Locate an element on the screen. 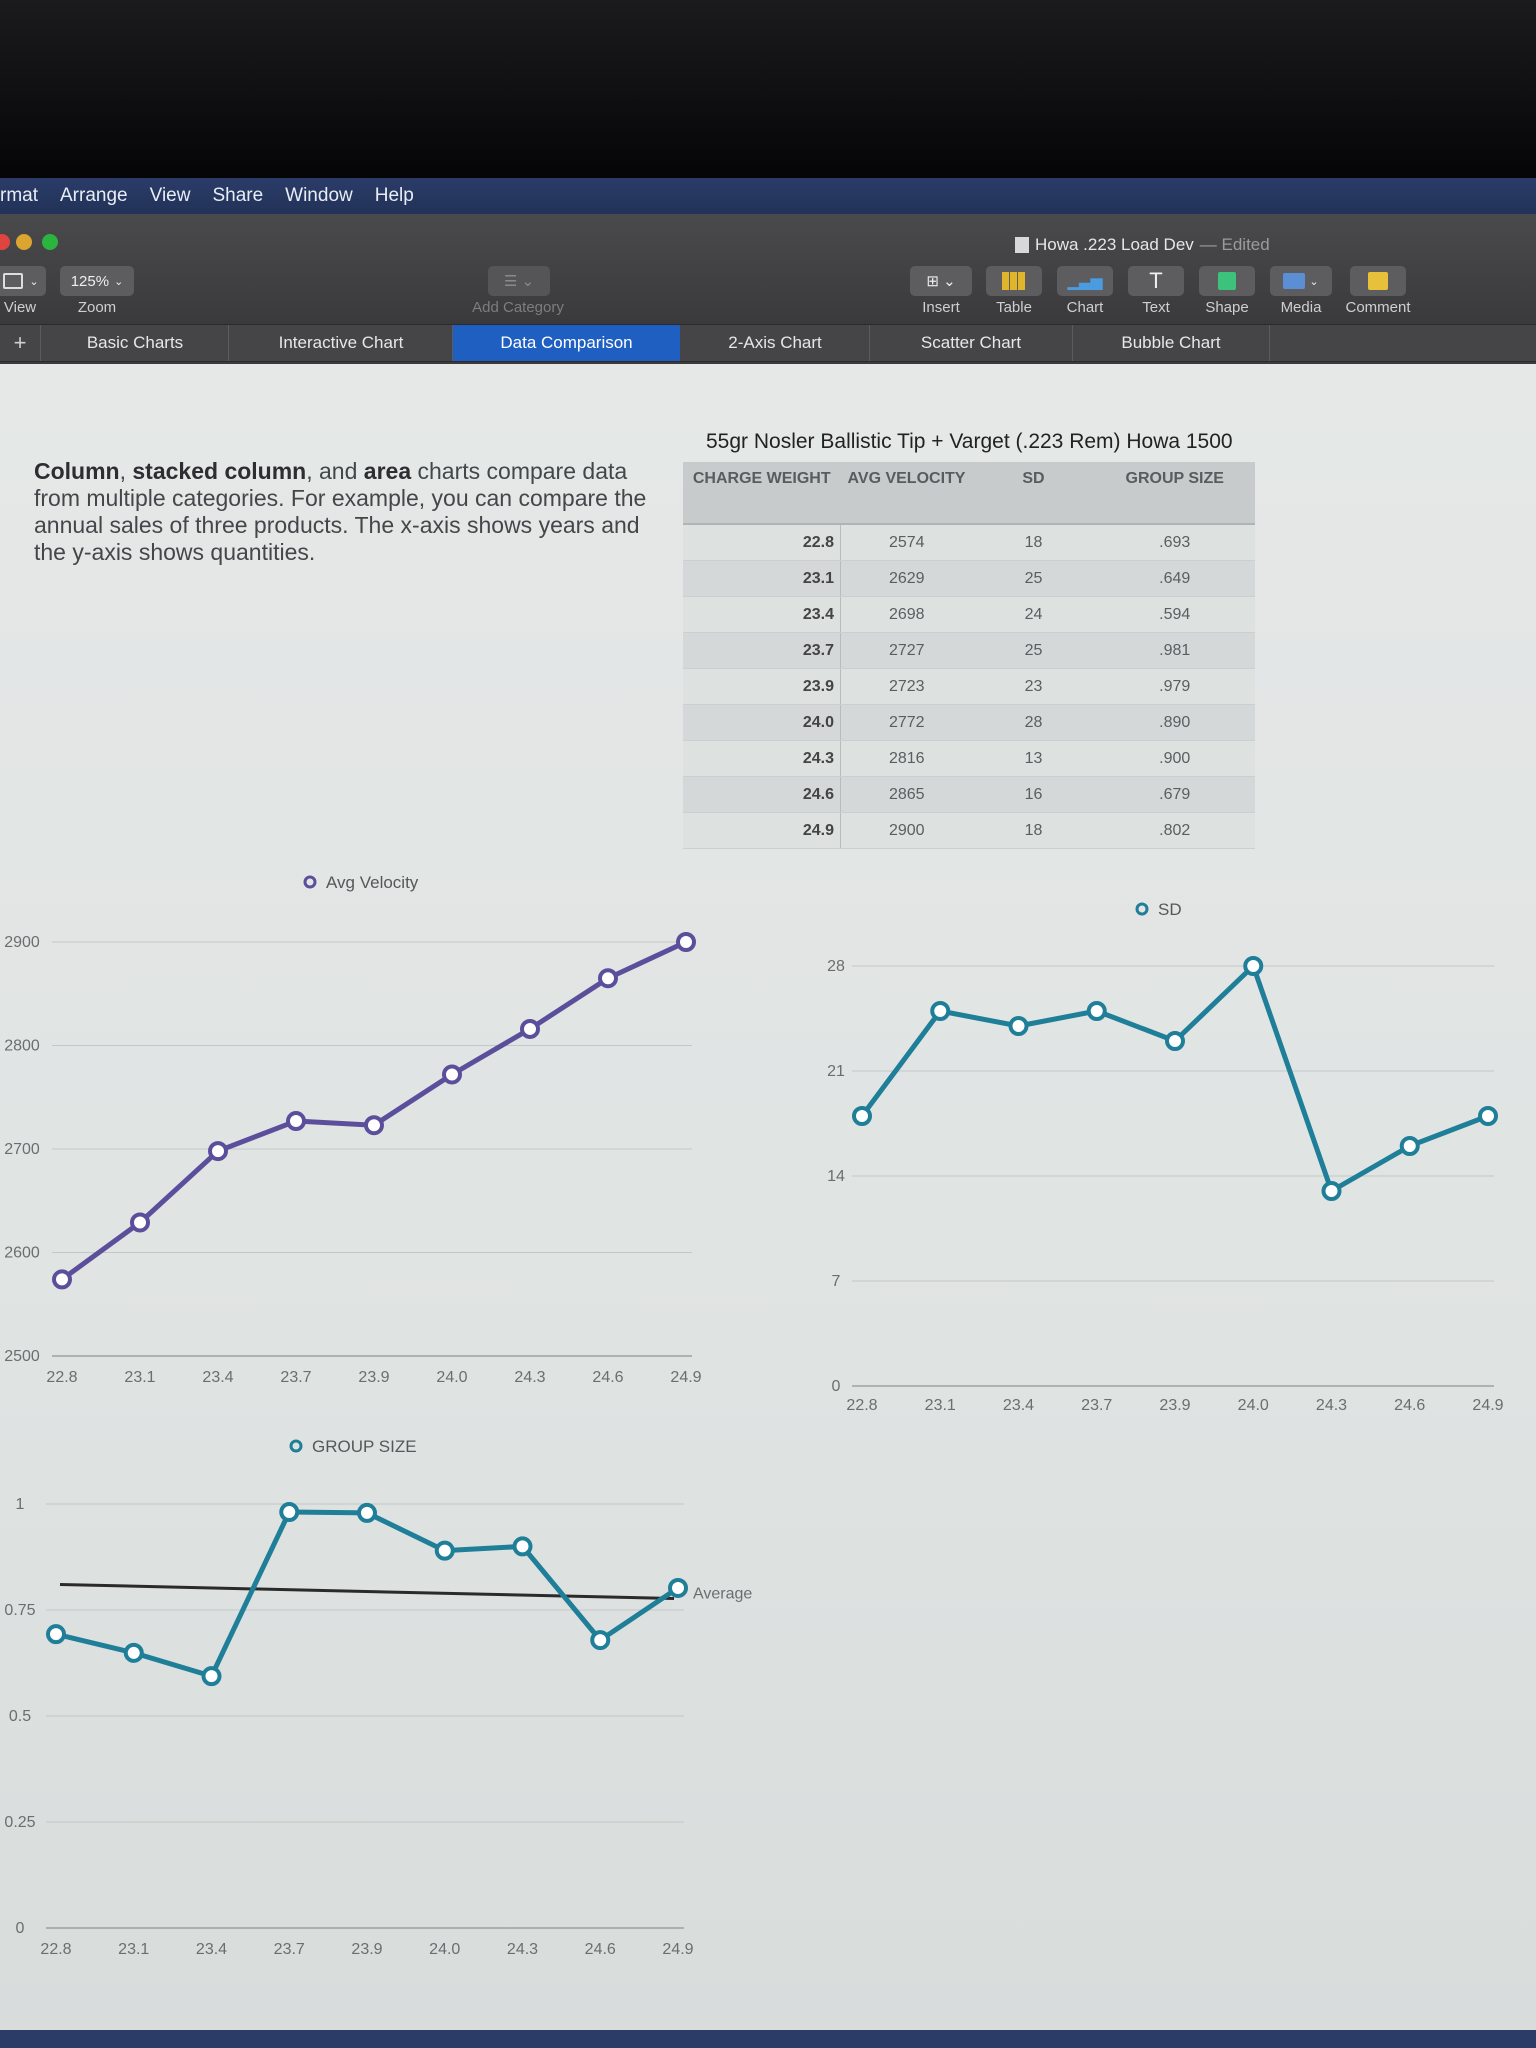 The width and height of the screenshot is (1536, 2048). cell-avg-velocity: 2772 is located at coordinates (906, 722).